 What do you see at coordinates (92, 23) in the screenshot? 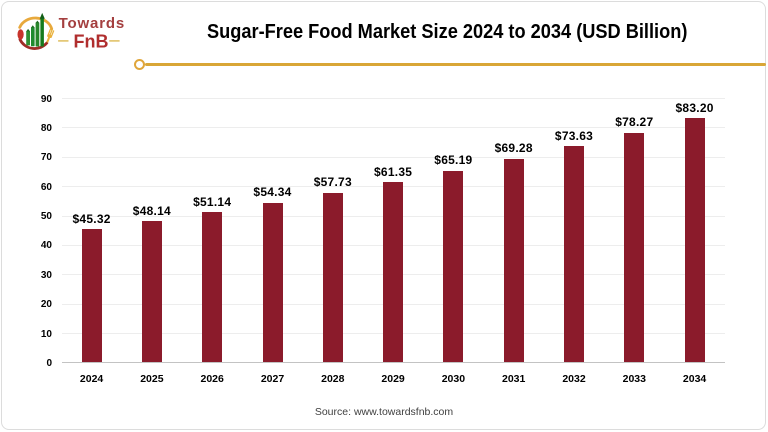
I see `svg-text: Towards` at bounding box center [92, 23].